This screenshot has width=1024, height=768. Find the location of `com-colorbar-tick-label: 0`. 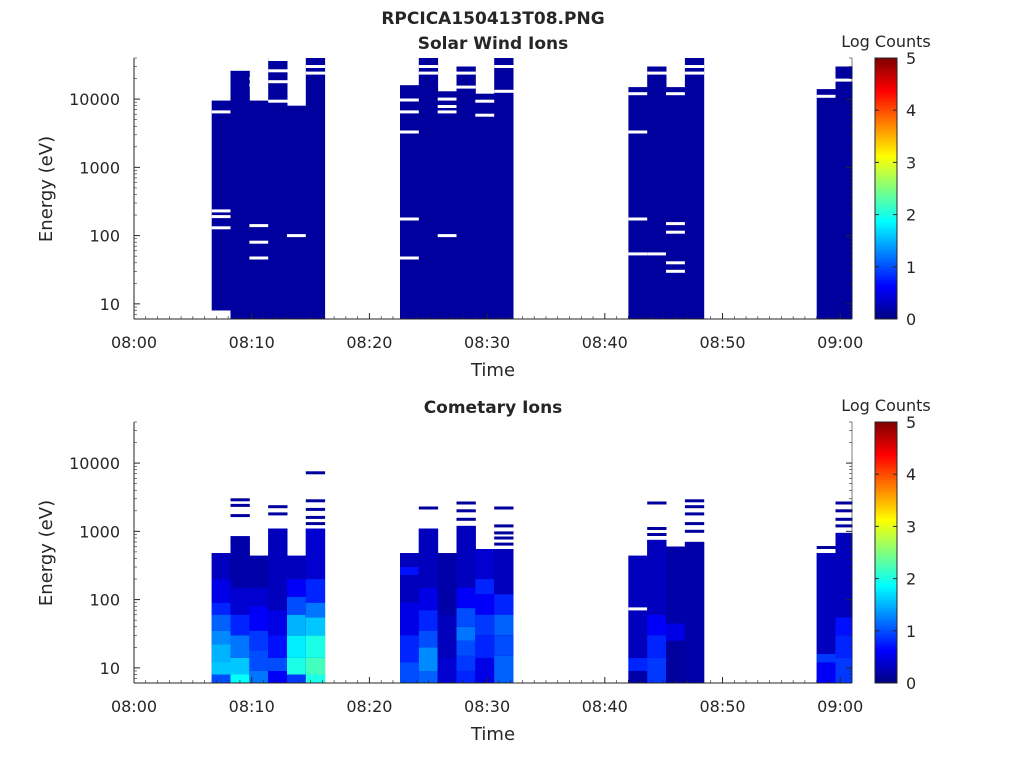

com-colorbar-tick-label: 0 is located at coordinates (911, 683).